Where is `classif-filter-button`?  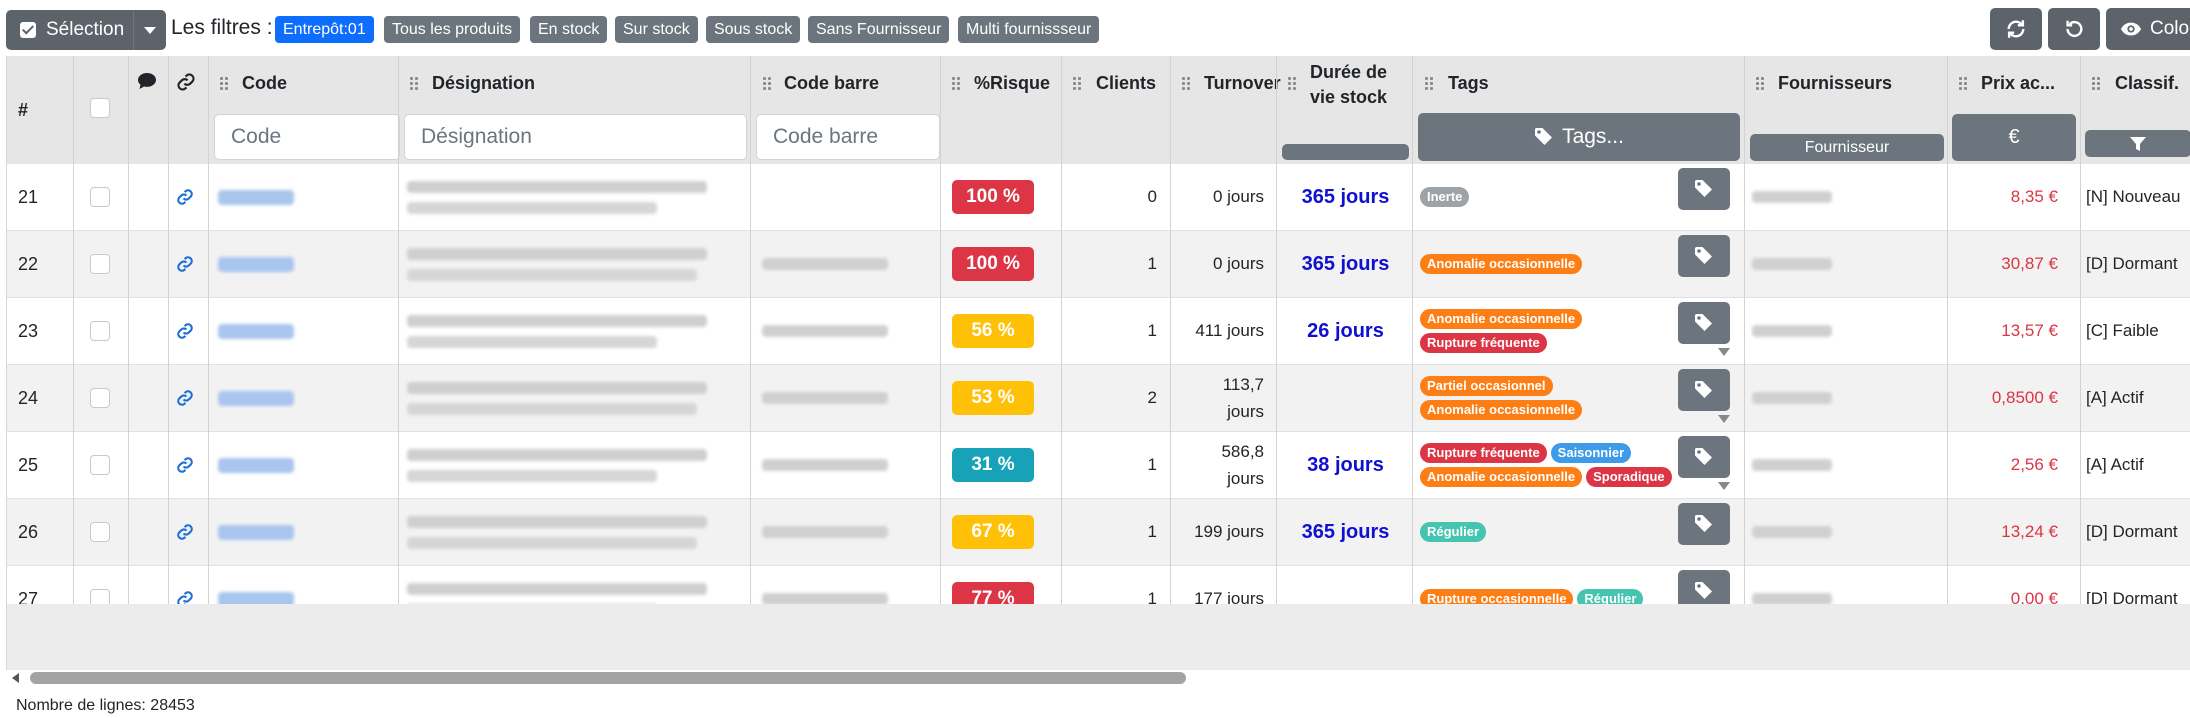
classif-filter-button is located at coordinates (2137, 143).